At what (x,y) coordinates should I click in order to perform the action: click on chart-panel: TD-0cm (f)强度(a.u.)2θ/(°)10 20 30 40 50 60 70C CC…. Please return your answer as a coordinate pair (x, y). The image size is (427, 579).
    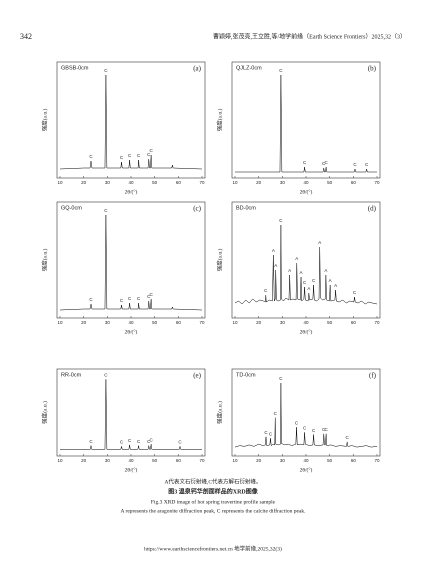
    Looking at the image, I should click on (298, 420).